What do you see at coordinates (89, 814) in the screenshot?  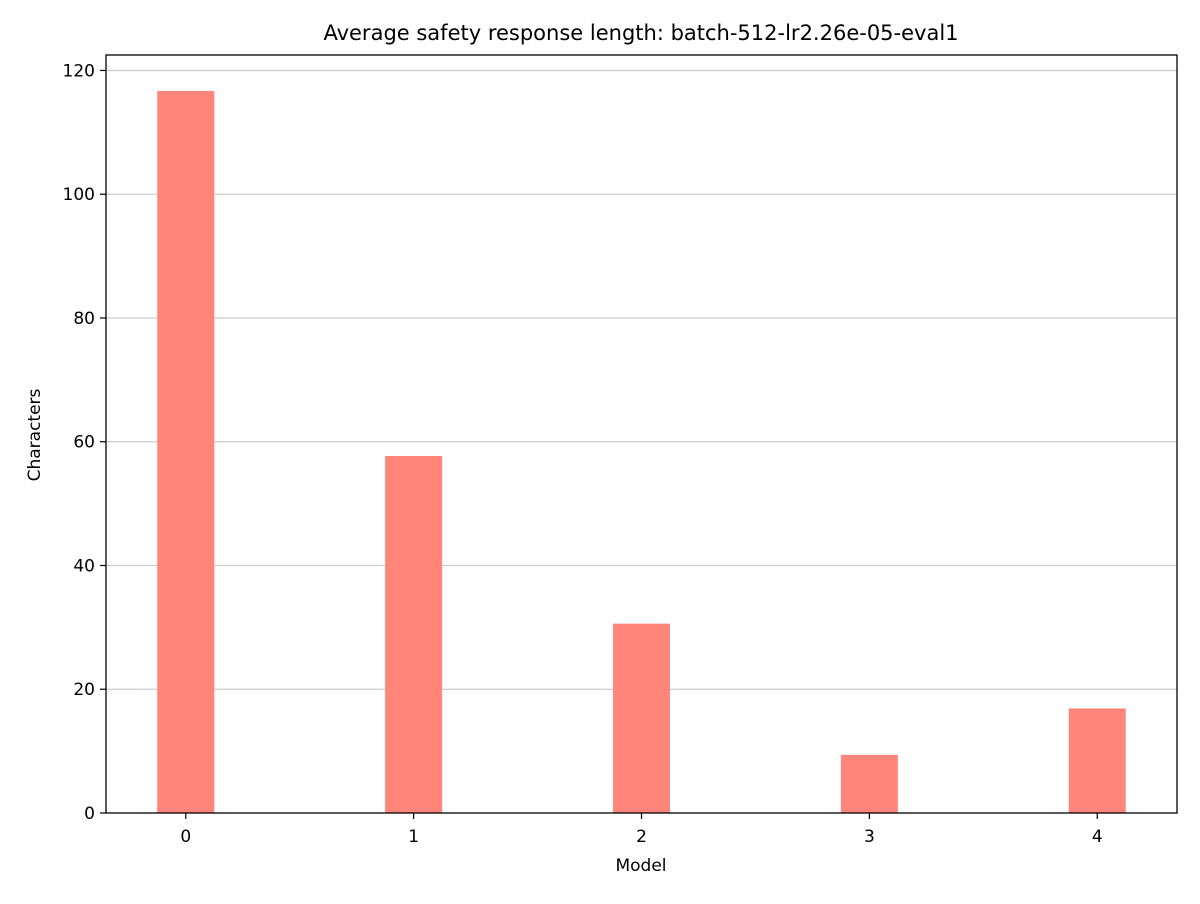 I see `y-tick-label: 0` at bounding box center [89, 814].